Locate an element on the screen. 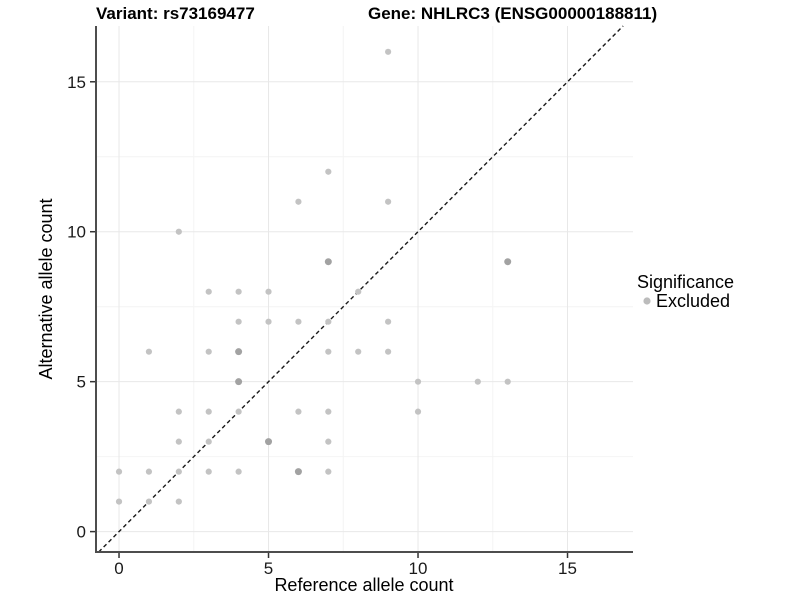  x-tick-label: 0 is located at coordinates (118, 568).